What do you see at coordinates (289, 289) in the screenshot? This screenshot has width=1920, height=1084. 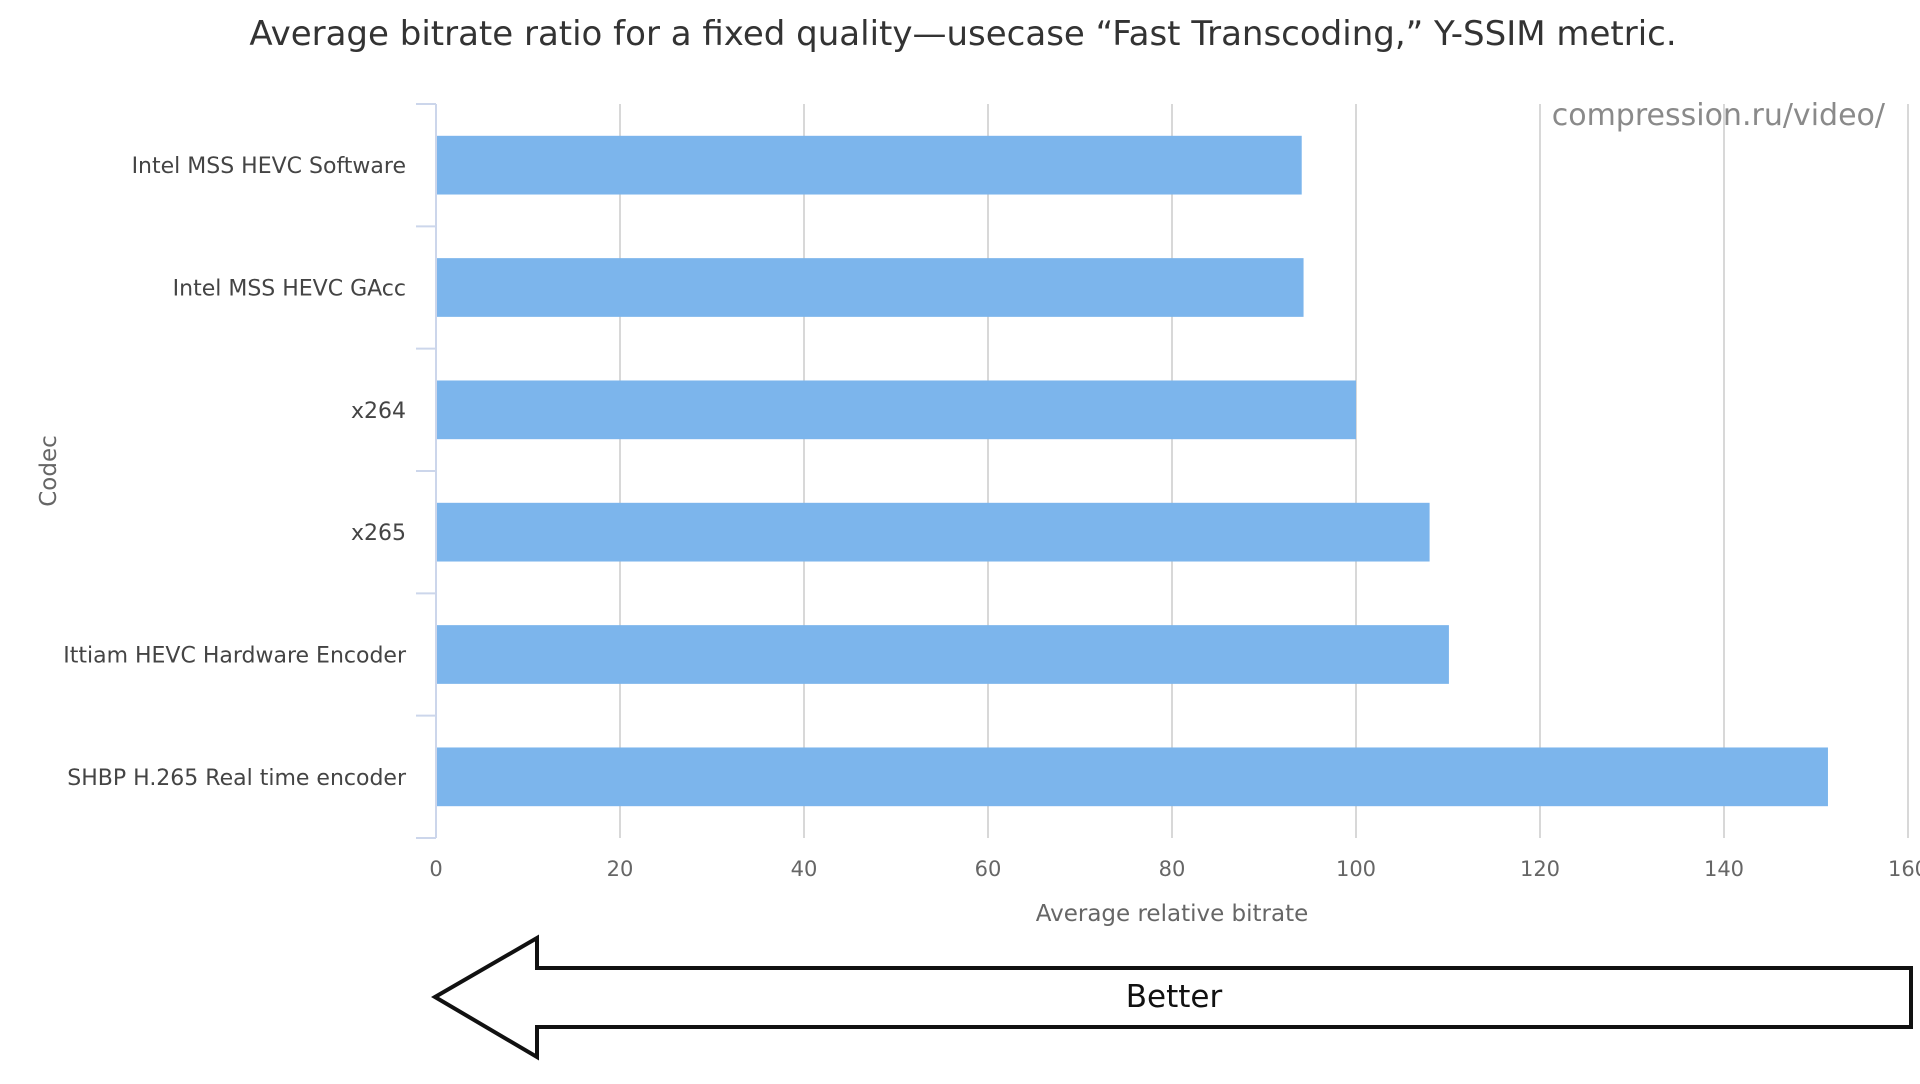 I see `category-label: Intel MSS HEVC GAcc` at bounding box center [289, 289].